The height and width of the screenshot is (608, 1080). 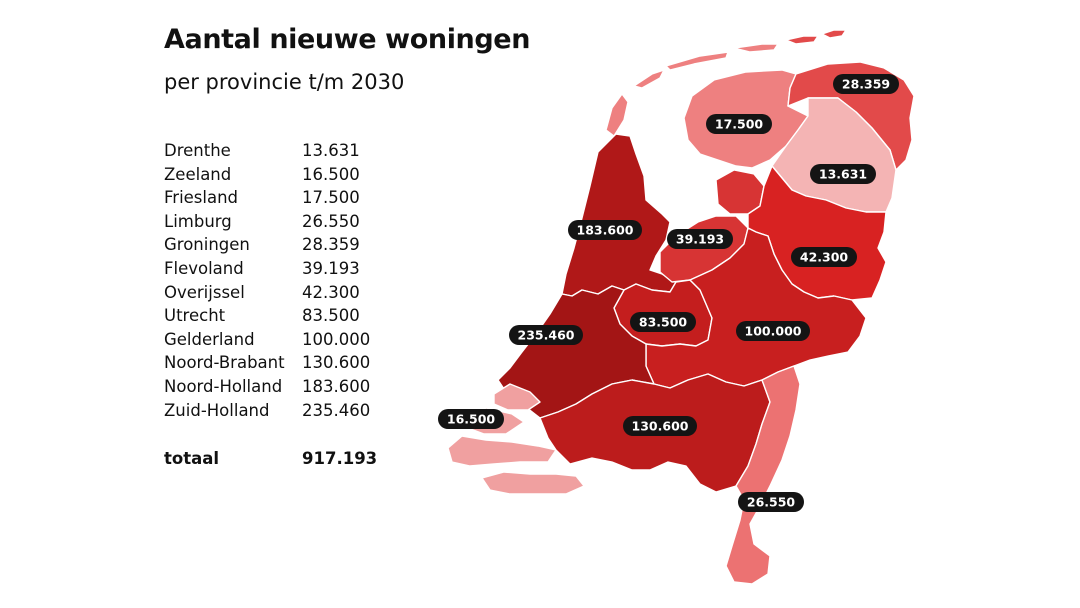 I want to click on map-label-text: 130.600, so click(x=660, y=426).